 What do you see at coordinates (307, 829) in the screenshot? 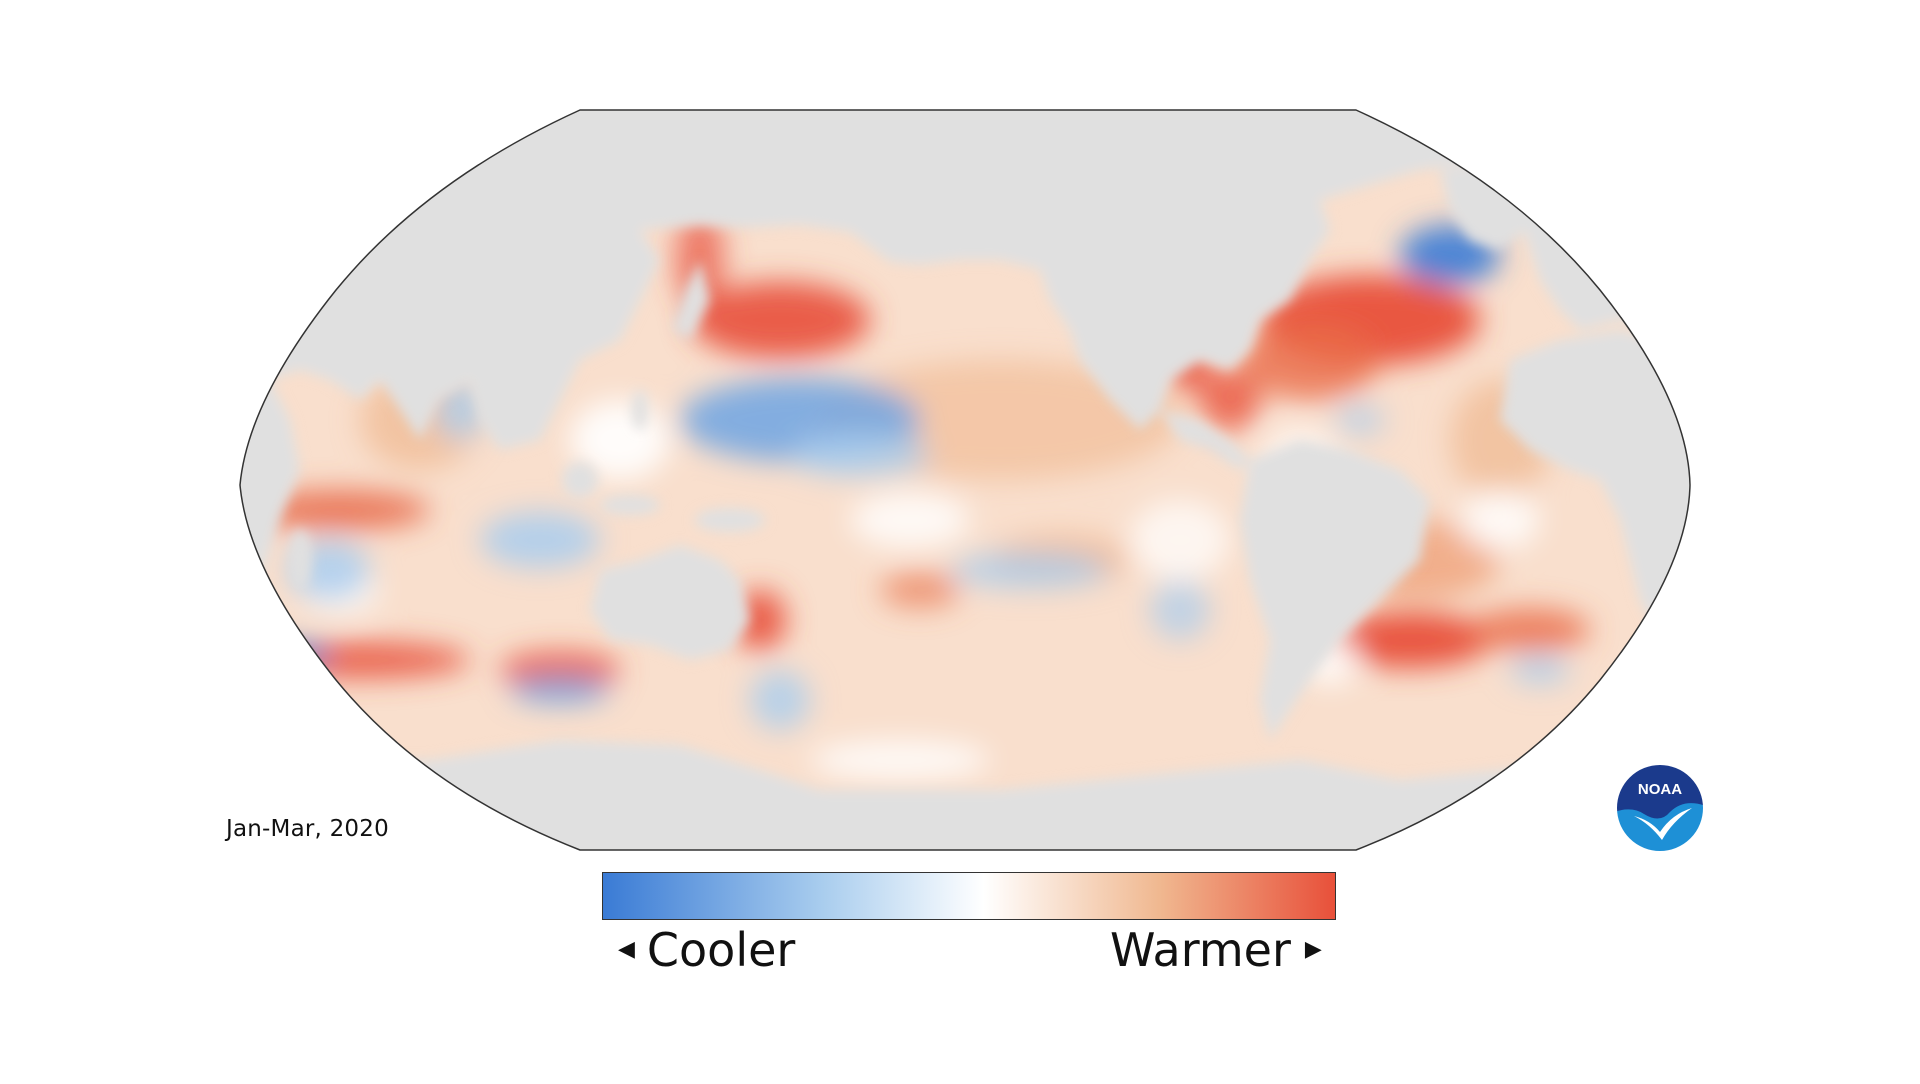
I see `period-label: Jan-Mar, 2020` at bounding box center [307, 829].